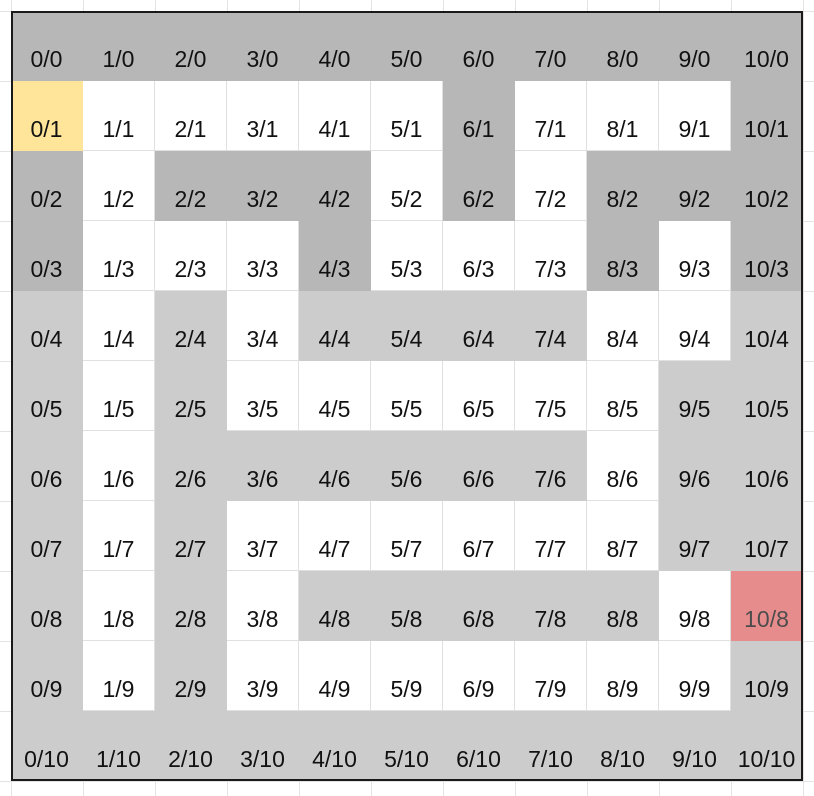 The height and width of the screenshot is (796, 814). I want to click on open-cell: 1/4, so click(119, 326).